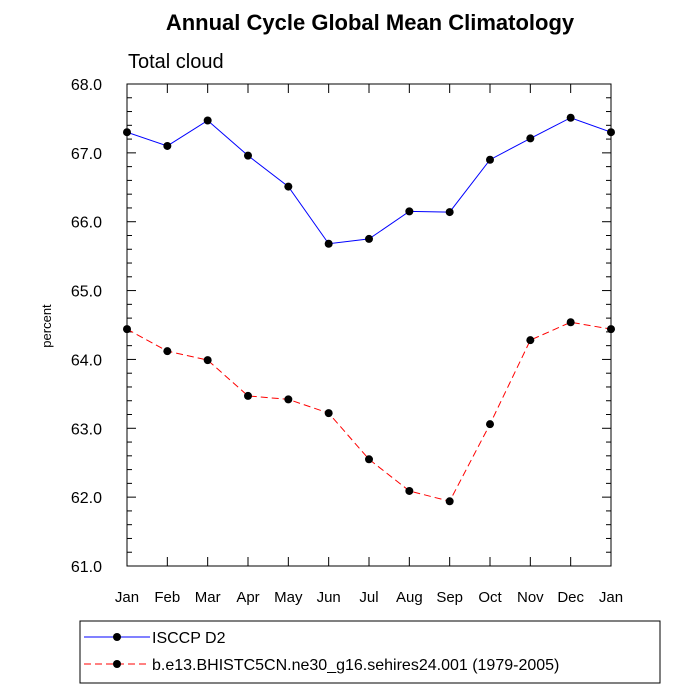 The image size is (700, 700). What do you see at coordinates (86, 360) in the screenshot?
I see `y-tick-label: 64.0` at bounding box center [86, 360].